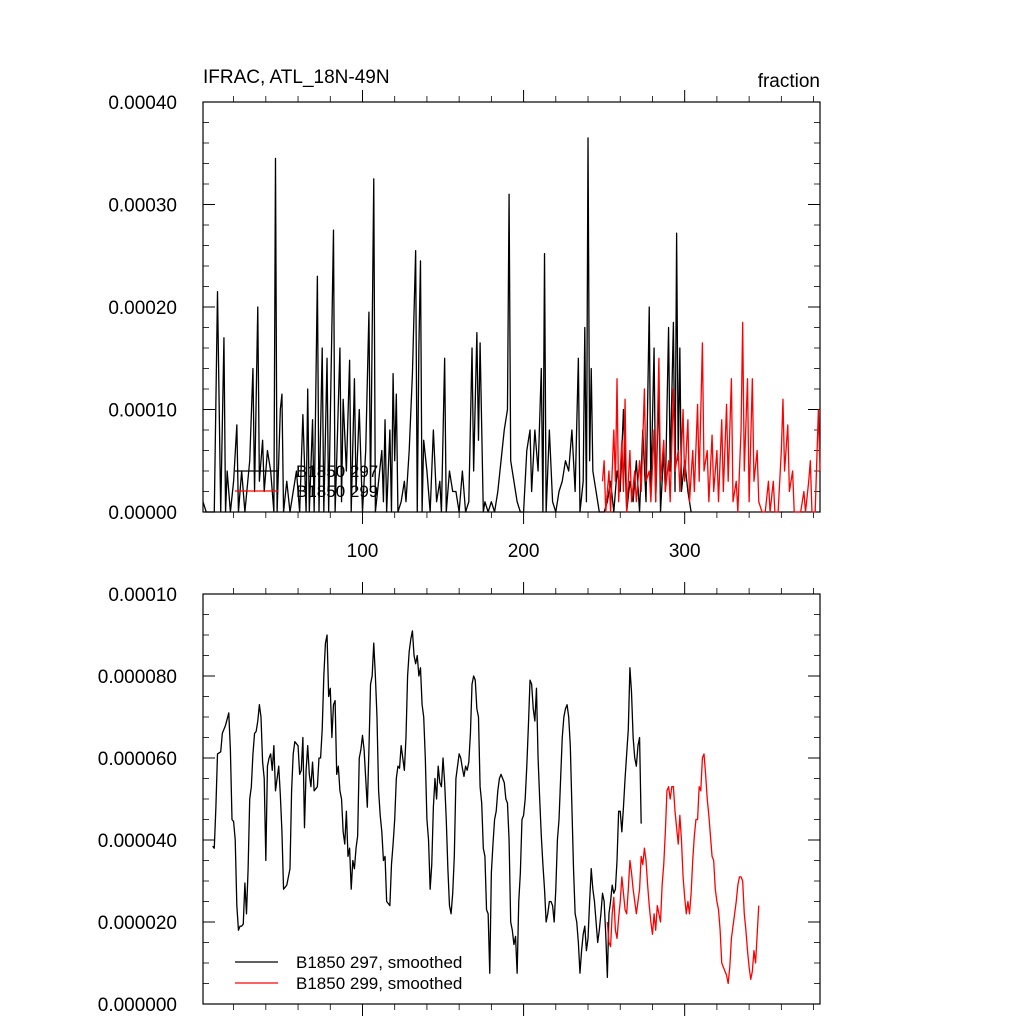 The width and height of the screenshot is (1024, 1024). Describe the element at coordinates (142, 206) in the screenshot. I see `y-tick-label: 0.00030` at that location.